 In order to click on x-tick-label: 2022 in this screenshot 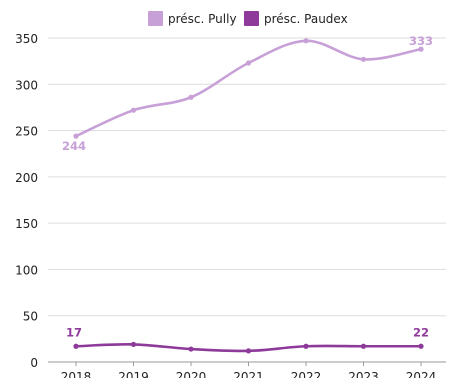, I will do `click(306, 374)`.